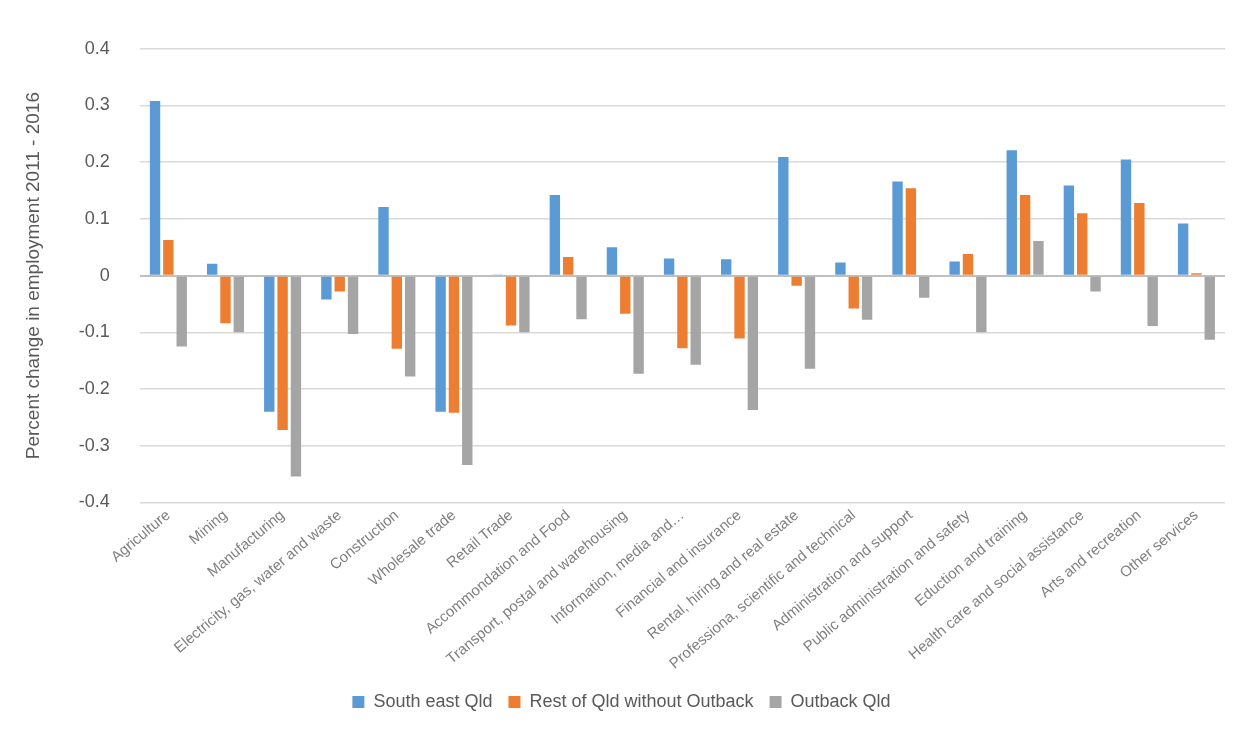 This screenshot has width=1243, height=733. I want to click on y-tick-label: 0.2, so click(97, 161).